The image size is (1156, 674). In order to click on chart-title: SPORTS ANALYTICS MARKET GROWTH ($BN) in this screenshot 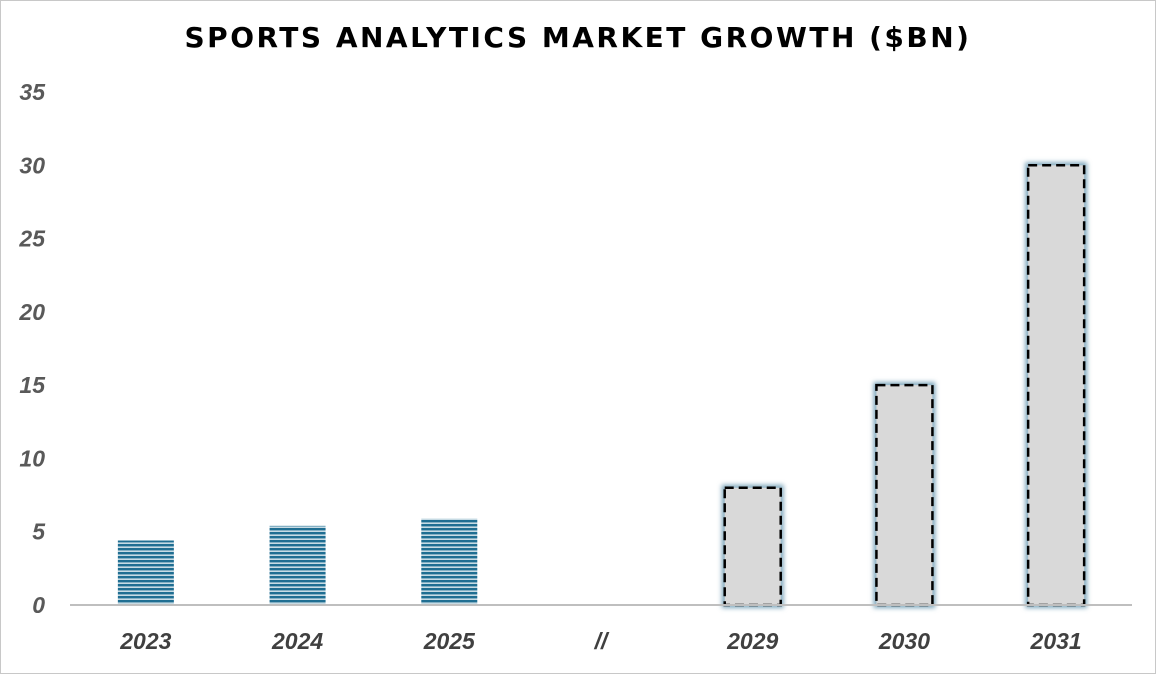, I will do `click(578, 37)`.